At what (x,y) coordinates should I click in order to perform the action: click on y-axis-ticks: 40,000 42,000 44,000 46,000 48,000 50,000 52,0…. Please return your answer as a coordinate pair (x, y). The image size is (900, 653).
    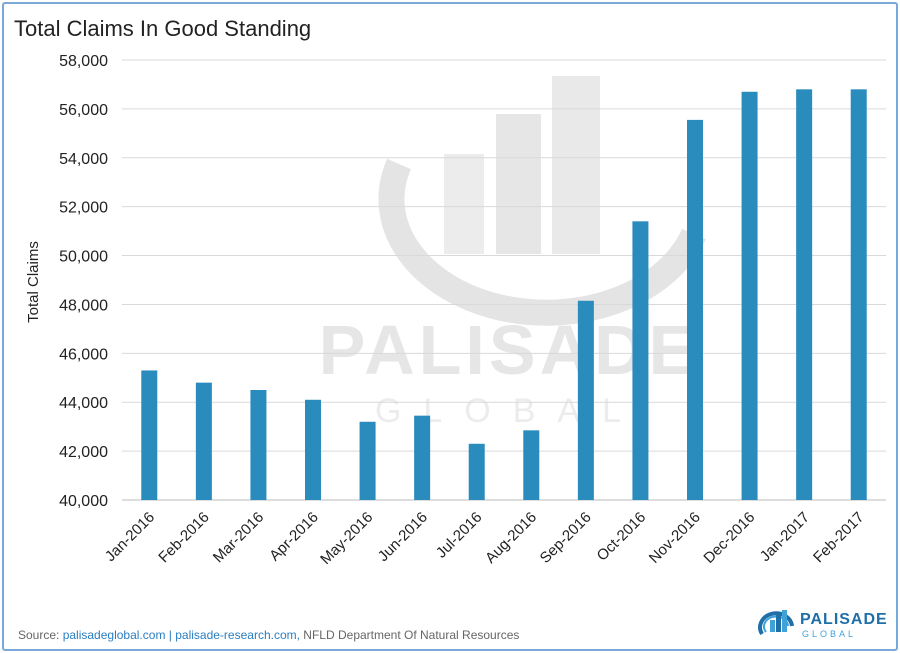
    Looking at the image, I should click on (83, 281).